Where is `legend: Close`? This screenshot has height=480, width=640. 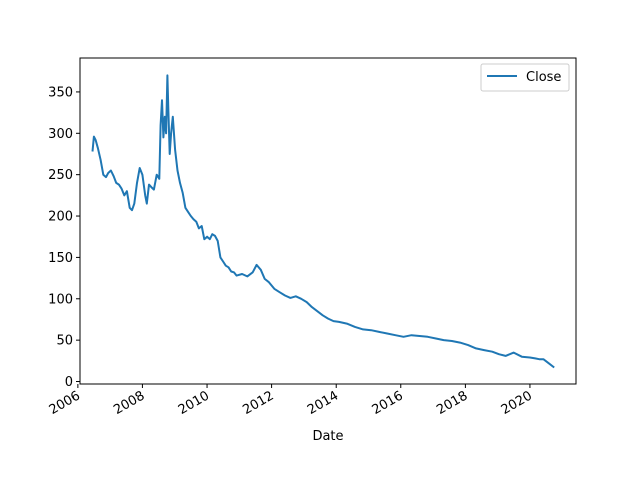 legend: Close is located at coordinates (525, 77).